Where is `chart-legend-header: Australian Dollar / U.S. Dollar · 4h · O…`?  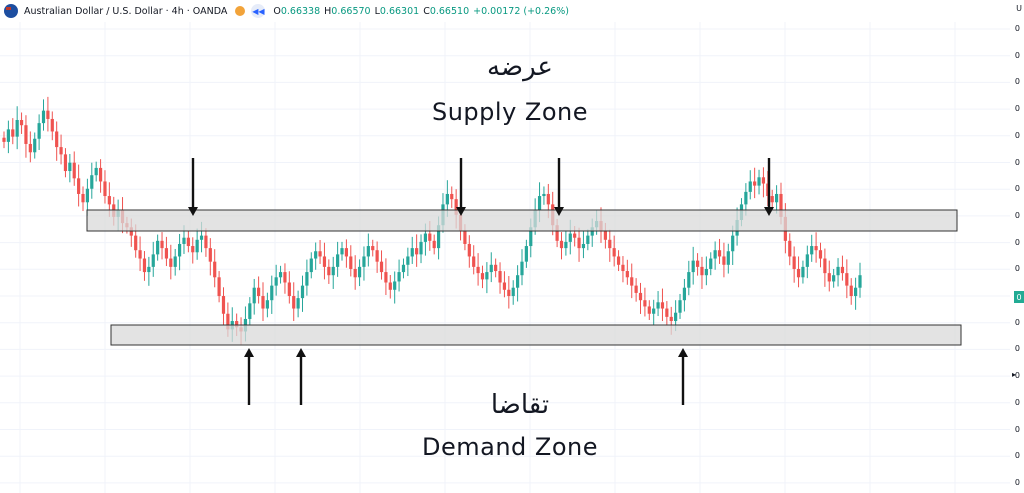
chart-legend-header: Australian Dollar / U.S. Dollar · 4h · O… is located at coordinates (284, 11).